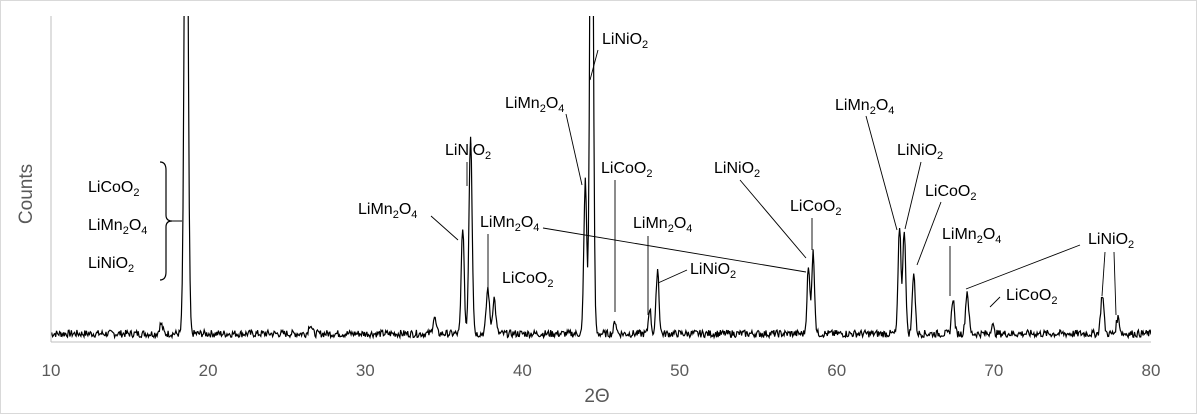 This screenshot has height=414, width=1197. What do you see at coordinates (522, 370) in the screenshot?
I see `x-tick-label: 40` at bounding box center [522, 370].